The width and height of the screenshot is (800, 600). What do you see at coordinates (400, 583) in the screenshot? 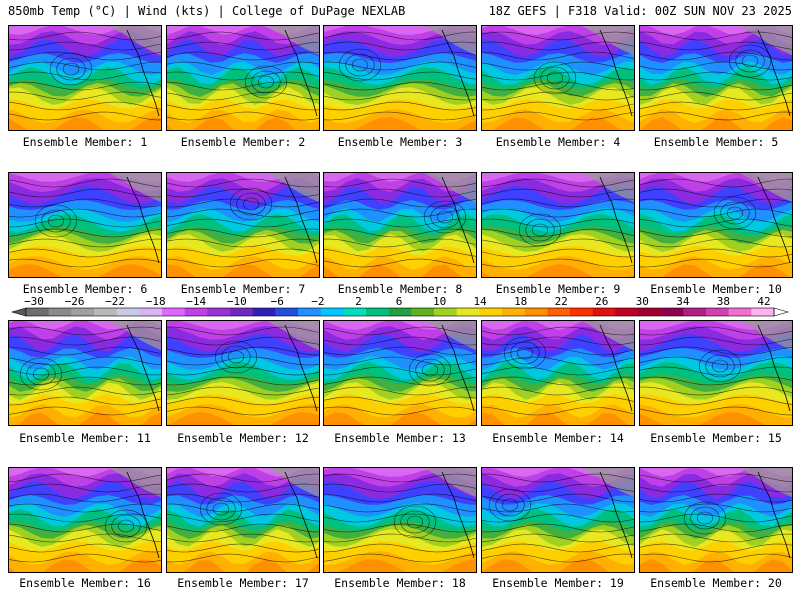
I see `member-label-18: Ensemble Member: 18` at bounding box center [400, 583].